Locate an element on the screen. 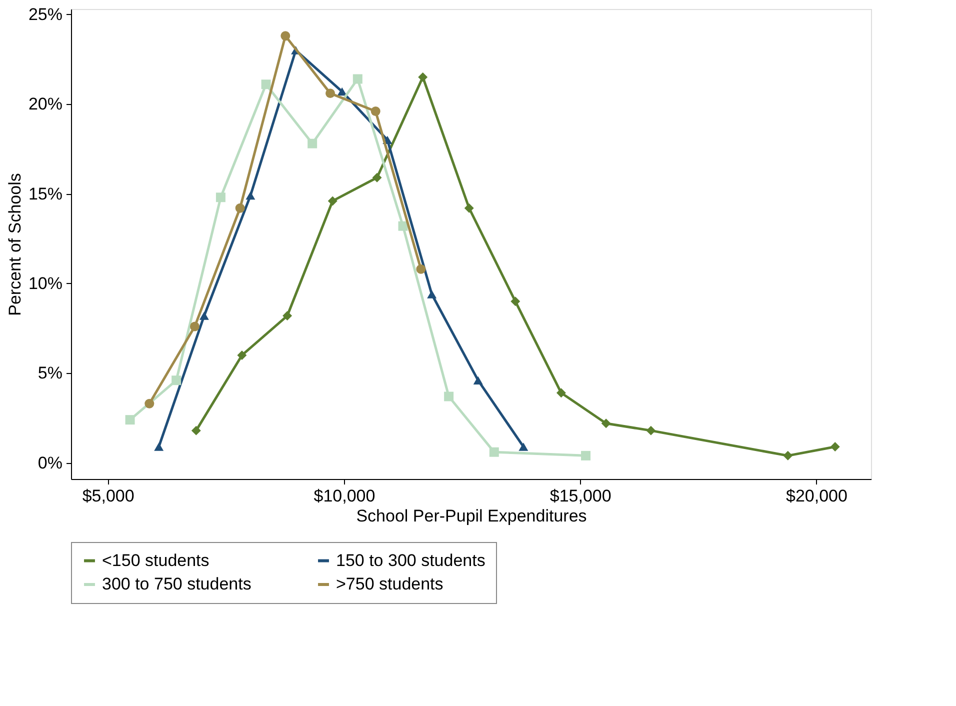  x-tick-label: $20,000 is located at coordinates (817, 496).